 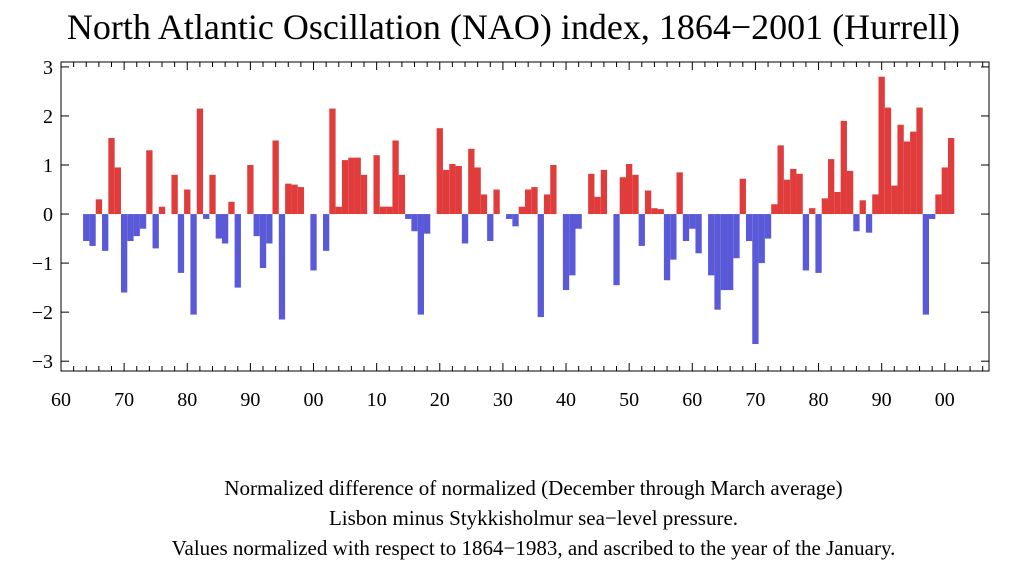 What do you see at coordinates (881, 145) in the screenshot?
I see `bar-1990` at bounding box center [881, 145].